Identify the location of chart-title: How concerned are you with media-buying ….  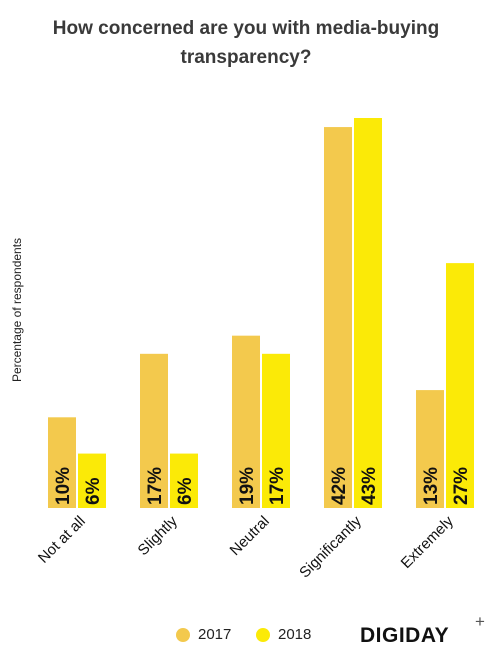
(246, 43).